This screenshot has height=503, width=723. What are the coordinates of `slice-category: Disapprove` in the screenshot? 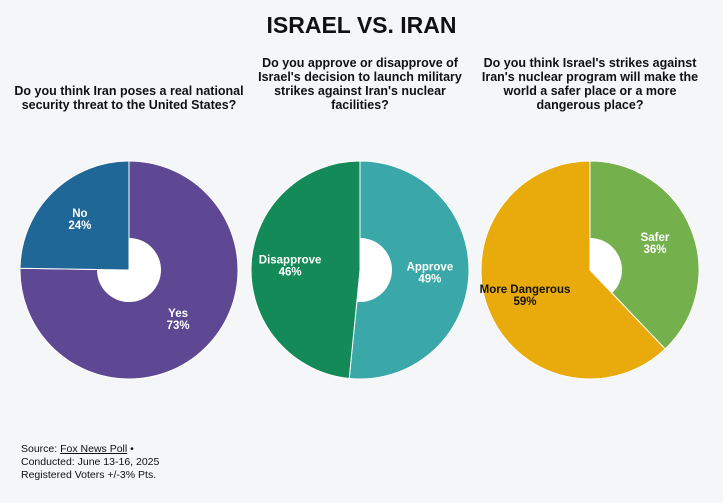 It's located at (290, 261).